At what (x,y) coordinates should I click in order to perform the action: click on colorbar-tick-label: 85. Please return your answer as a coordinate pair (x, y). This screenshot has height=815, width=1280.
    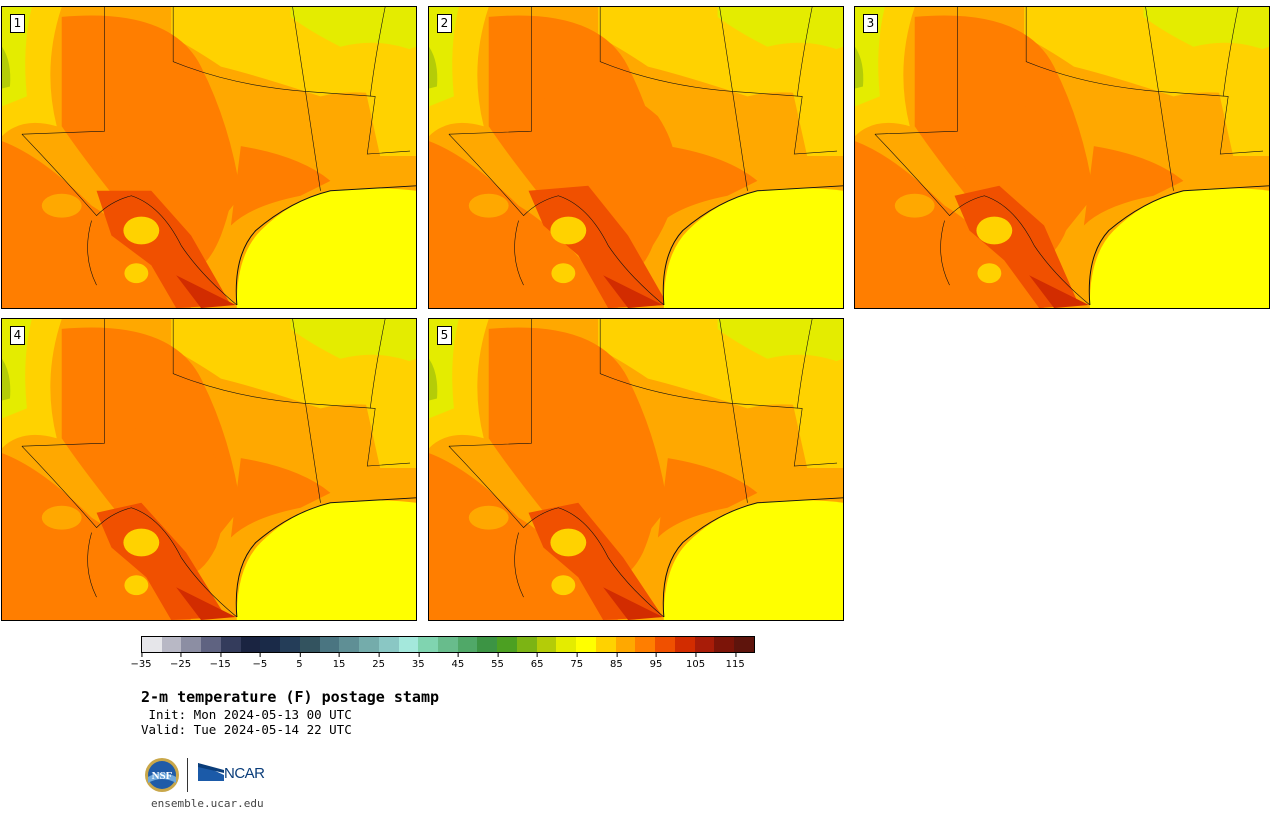
    Looking at the image, I should click on (616, 661).